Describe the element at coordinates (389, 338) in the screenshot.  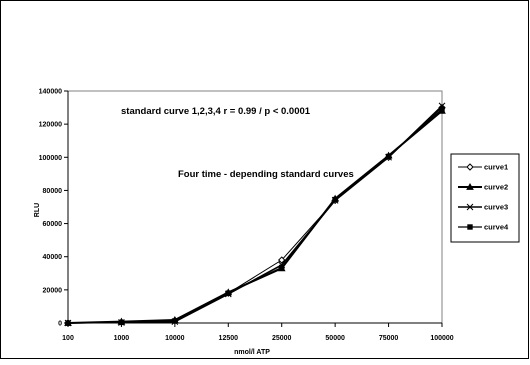
I see `x-tick-label: 75000` at that location.